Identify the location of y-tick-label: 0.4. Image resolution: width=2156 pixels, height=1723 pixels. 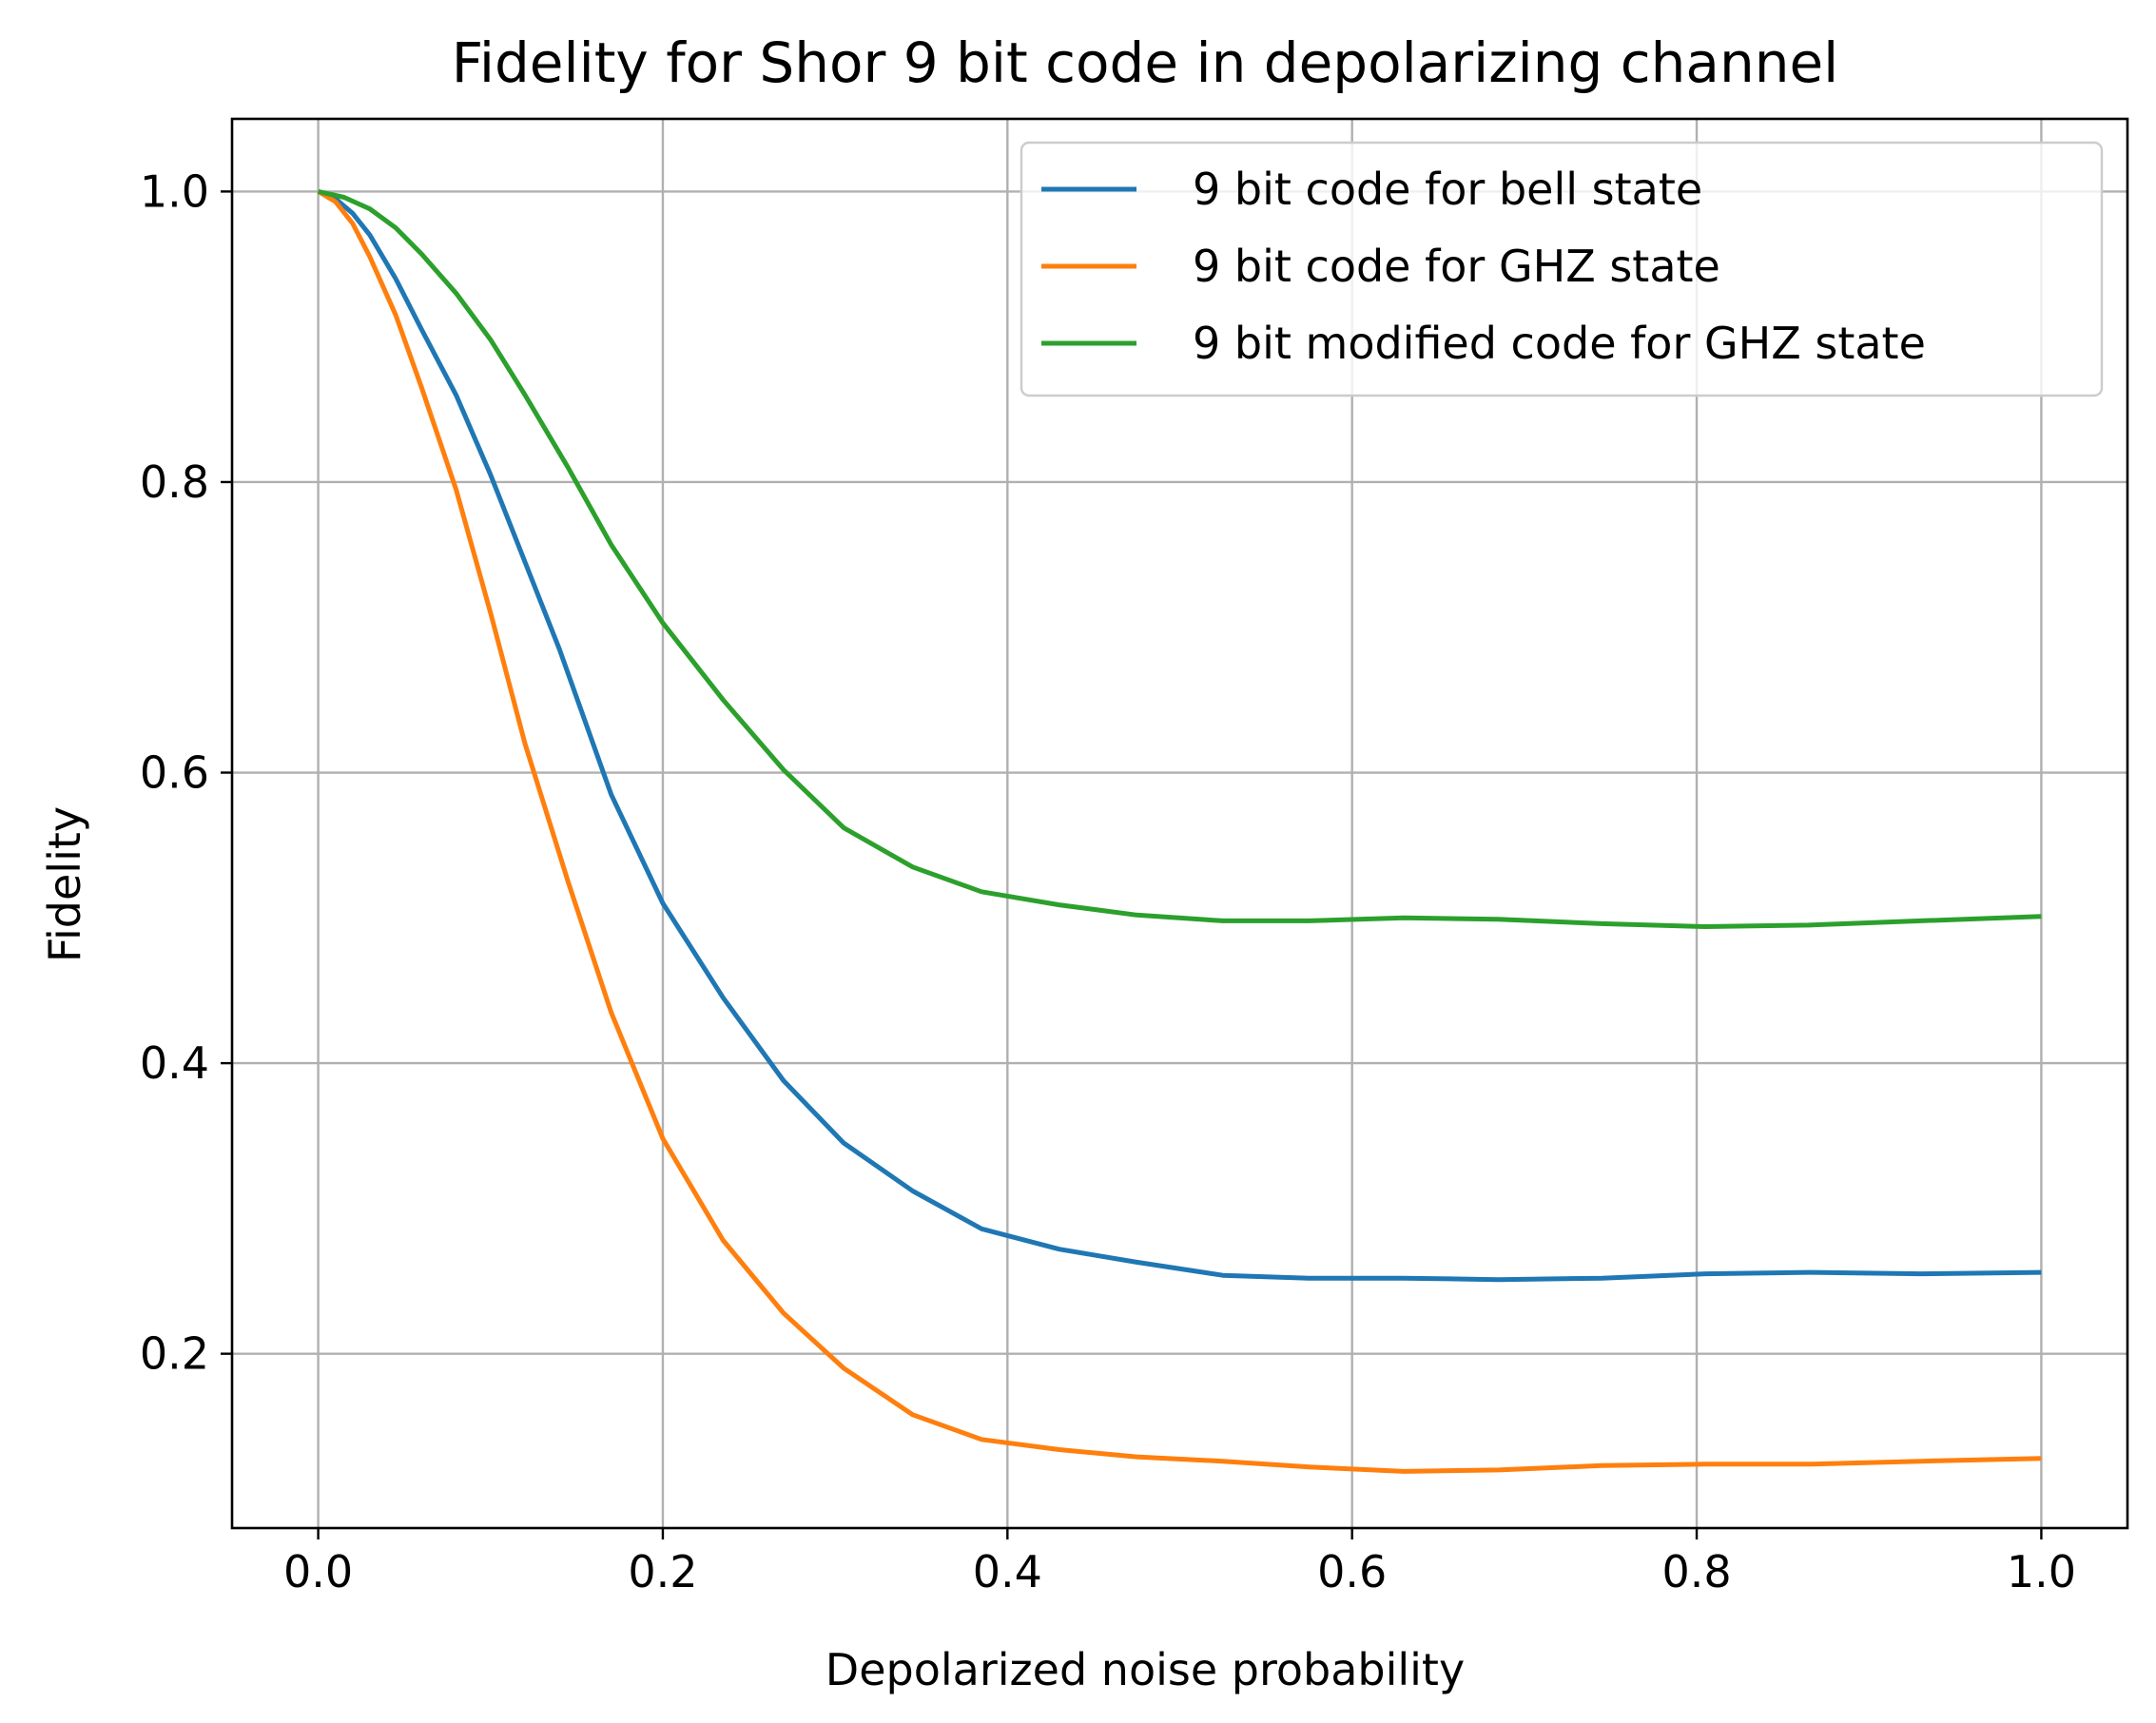
(174, 1063).